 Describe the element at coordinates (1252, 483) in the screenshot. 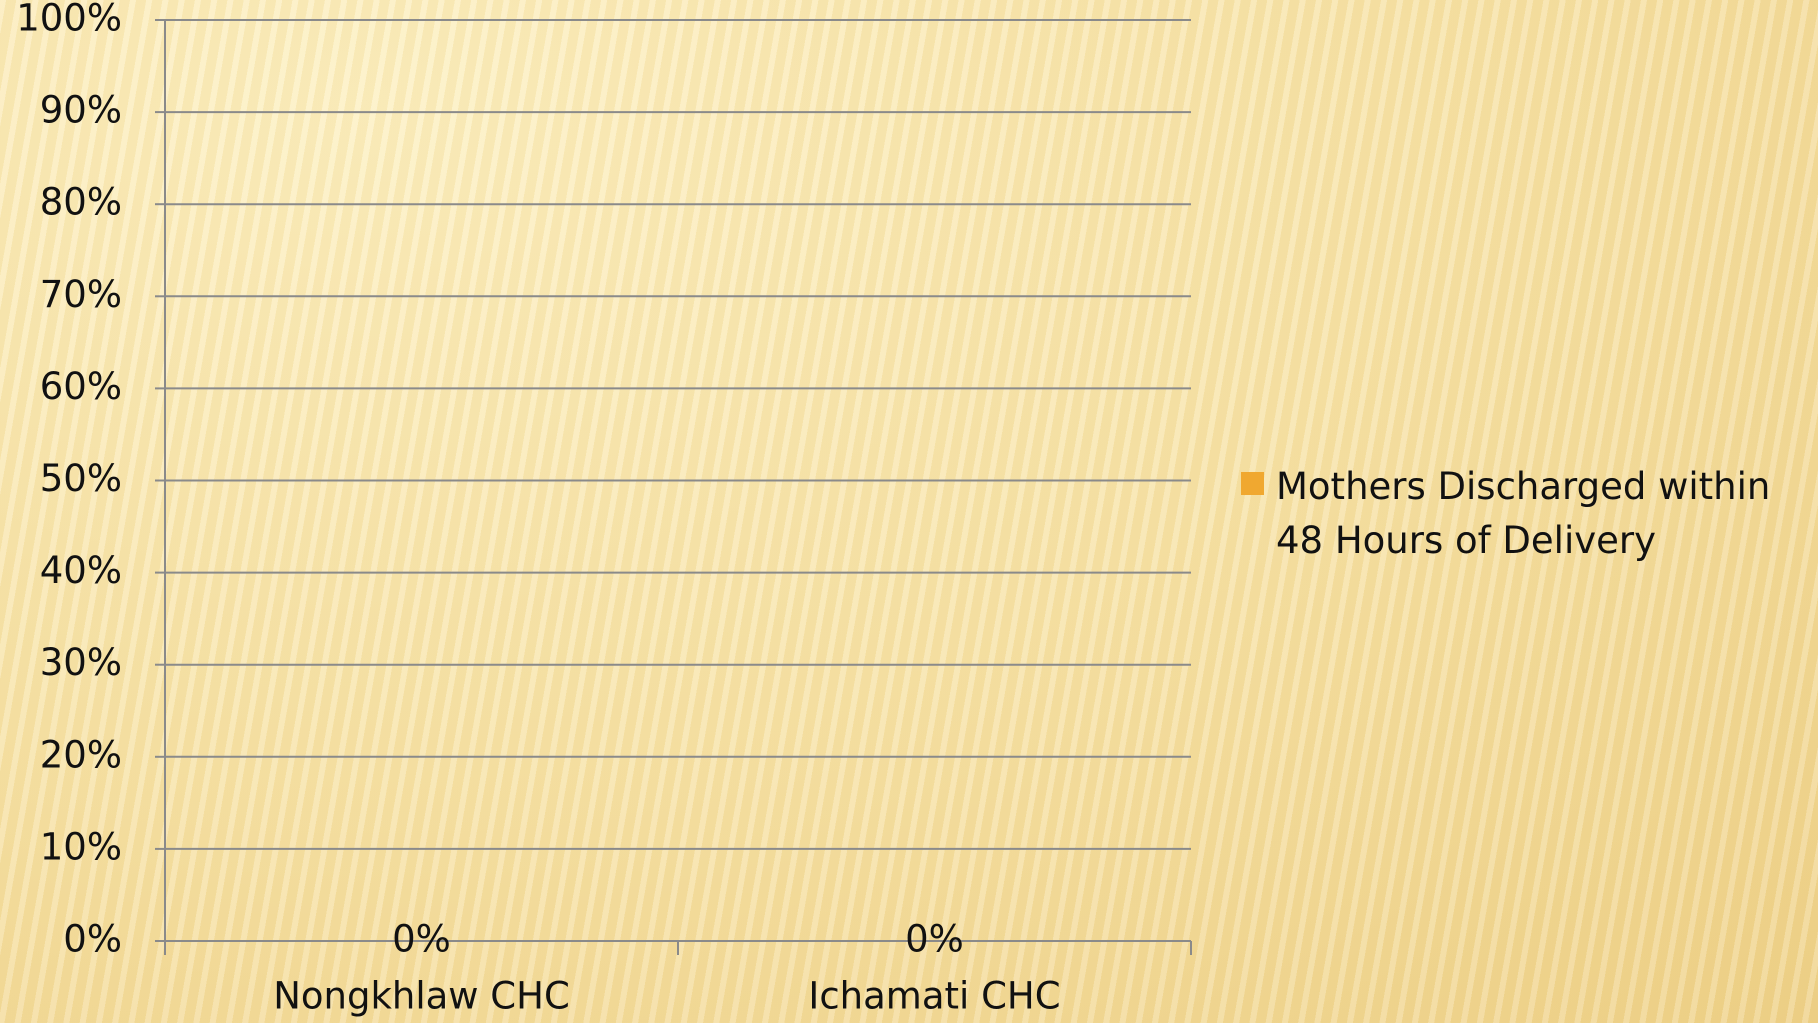

I see `legend-swatch` at that location.